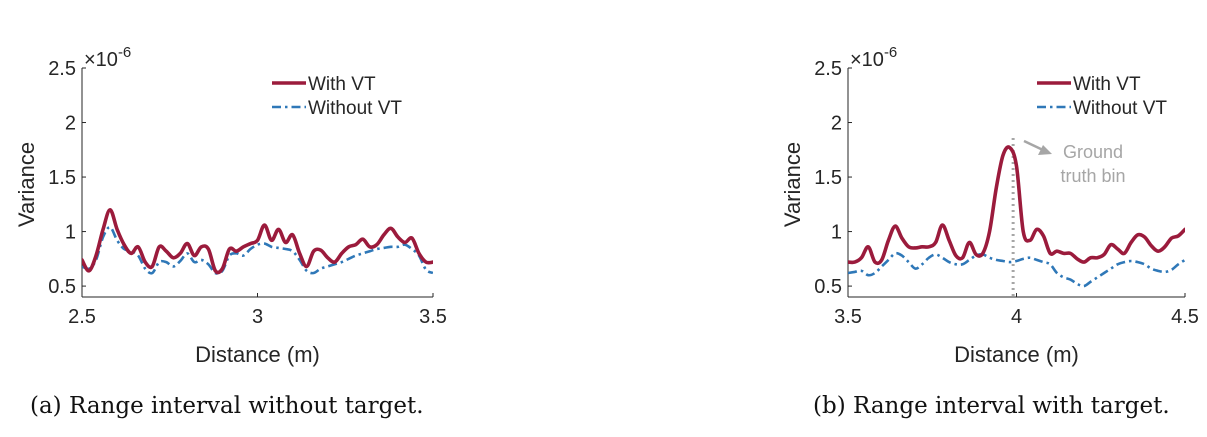 The width and height of the screenshot is (1207, 437). What do you see at coordinates (257, 317) in the screenshot?
I see `x-tick-label: 3` at bounding box center [257, 317].